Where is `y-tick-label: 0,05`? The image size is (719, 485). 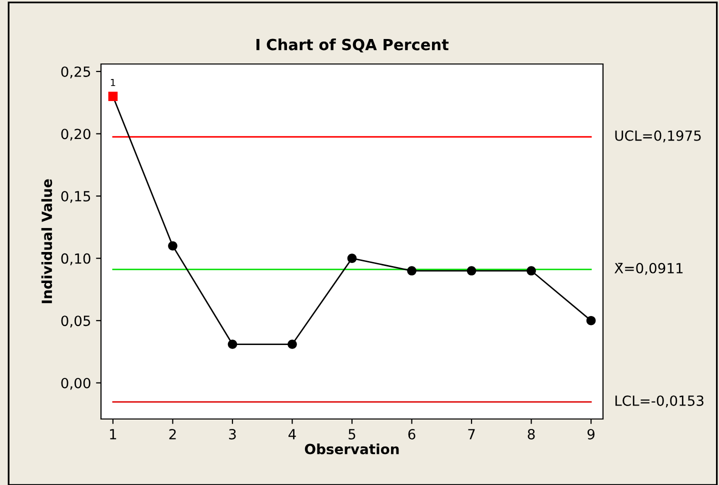 y-tick-label: 0,05 is located at coordinates (75, 322).